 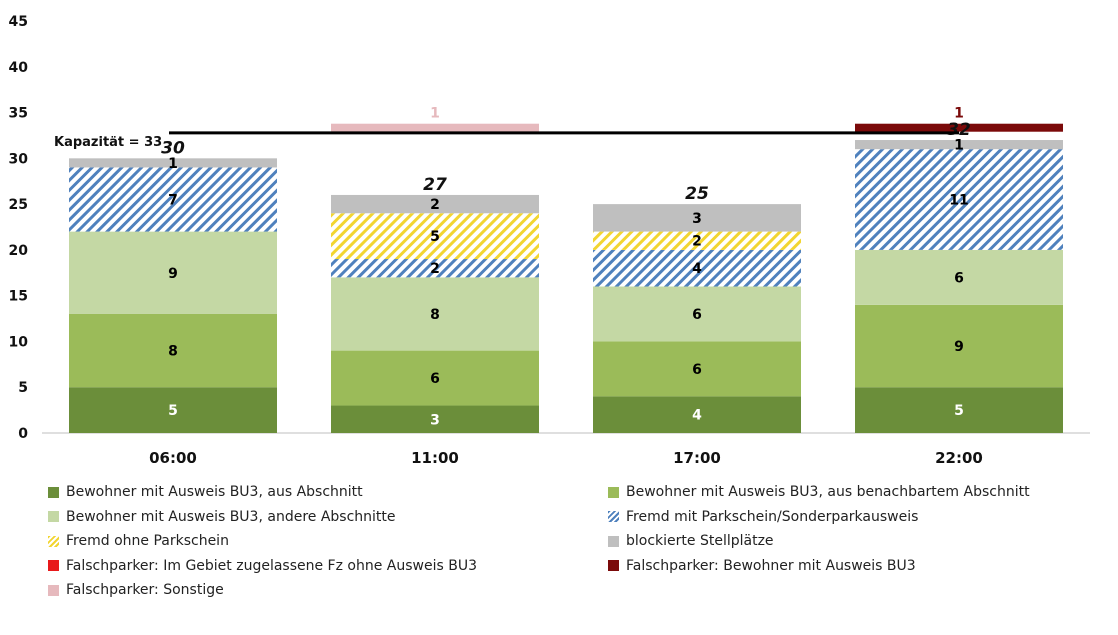 What do you see at coordinates (506, 140) in the screenshot?
I see `capacity-layer: Kapazität = 33` at bounding box center [506, 140].